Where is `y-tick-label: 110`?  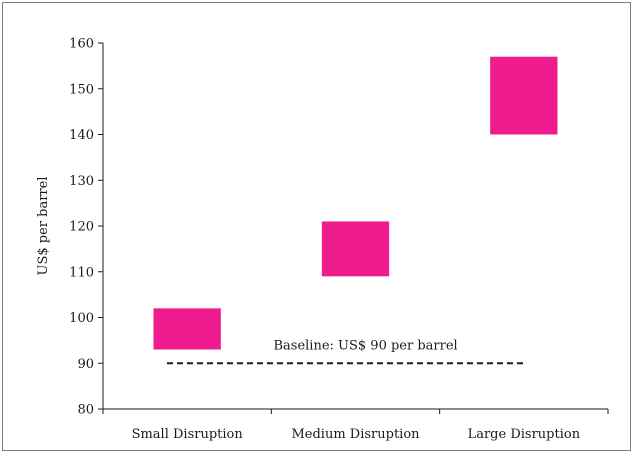
y-tick-label: 110 is located at coordinates (81, 272).